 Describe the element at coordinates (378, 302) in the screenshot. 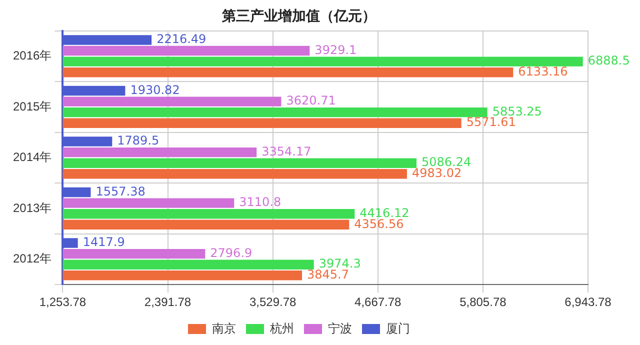

I see `x-tick-label: 4,667.78` at that location.